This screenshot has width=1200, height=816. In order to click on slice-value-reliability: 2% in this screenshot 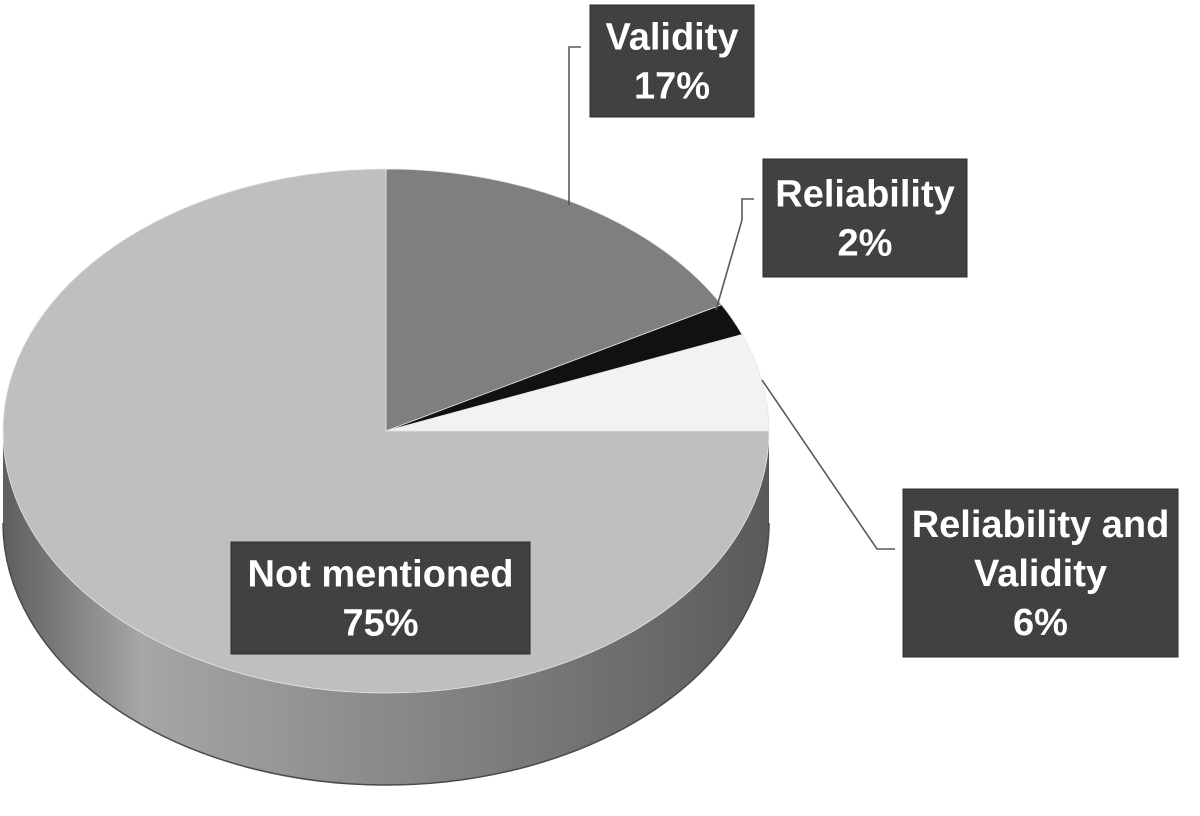, I will do `click(865, 244)`.